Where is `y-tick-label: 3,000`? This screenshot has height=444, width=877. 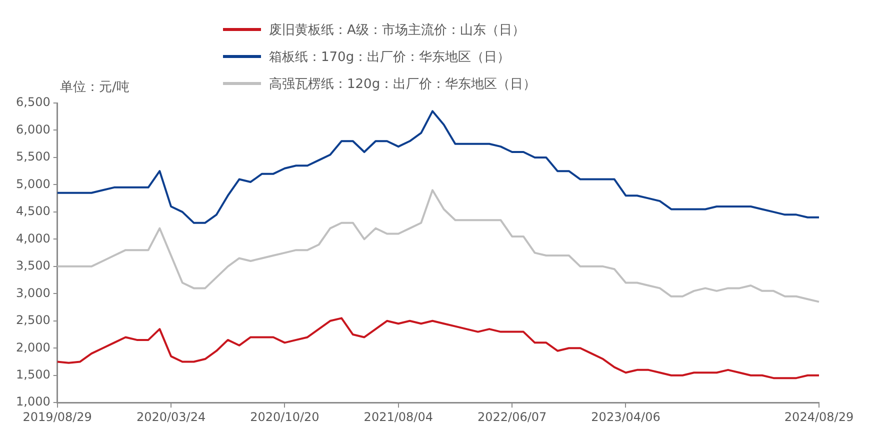 y-tick-label: 3,000 is located at coordinates (33, 293).